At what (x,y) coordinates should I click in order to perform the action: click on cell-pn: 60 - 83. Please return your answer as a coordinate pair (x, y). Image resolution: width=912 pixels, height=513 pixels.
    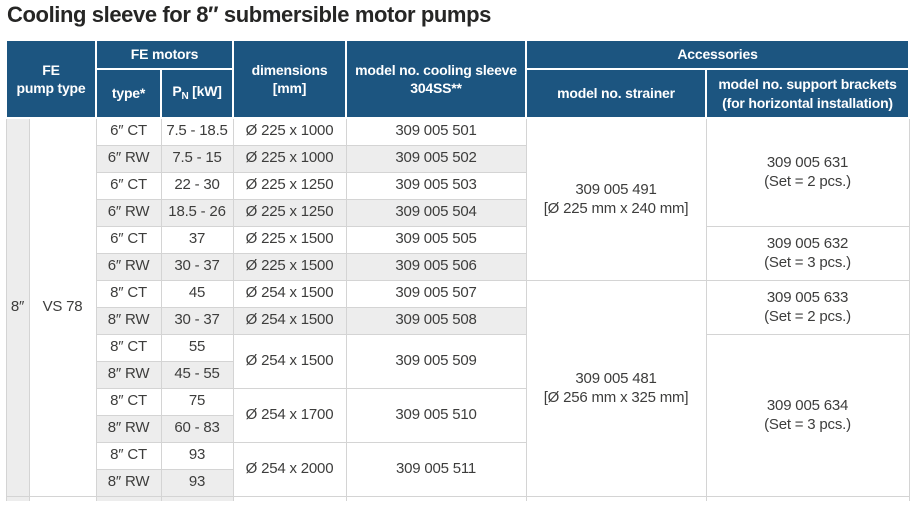
    Looking at the image, I should click on (197, 428).